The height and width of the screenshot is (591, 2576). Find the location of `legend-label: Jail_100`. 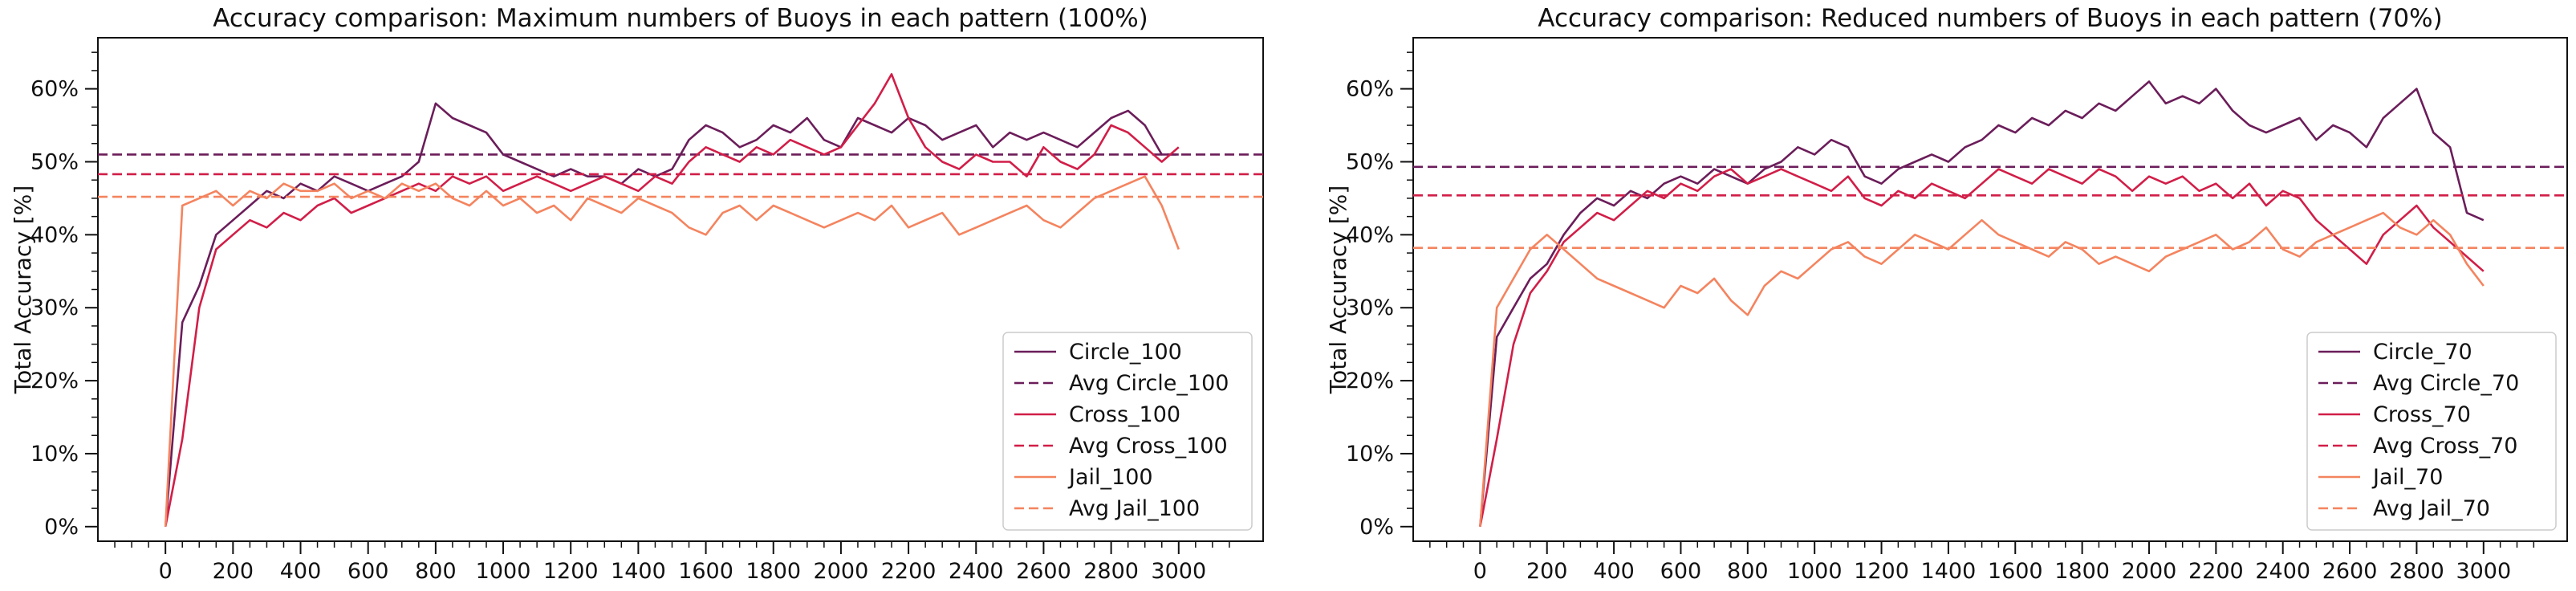

legend-label: Jail_100 is located at coordinates (1110, 477).